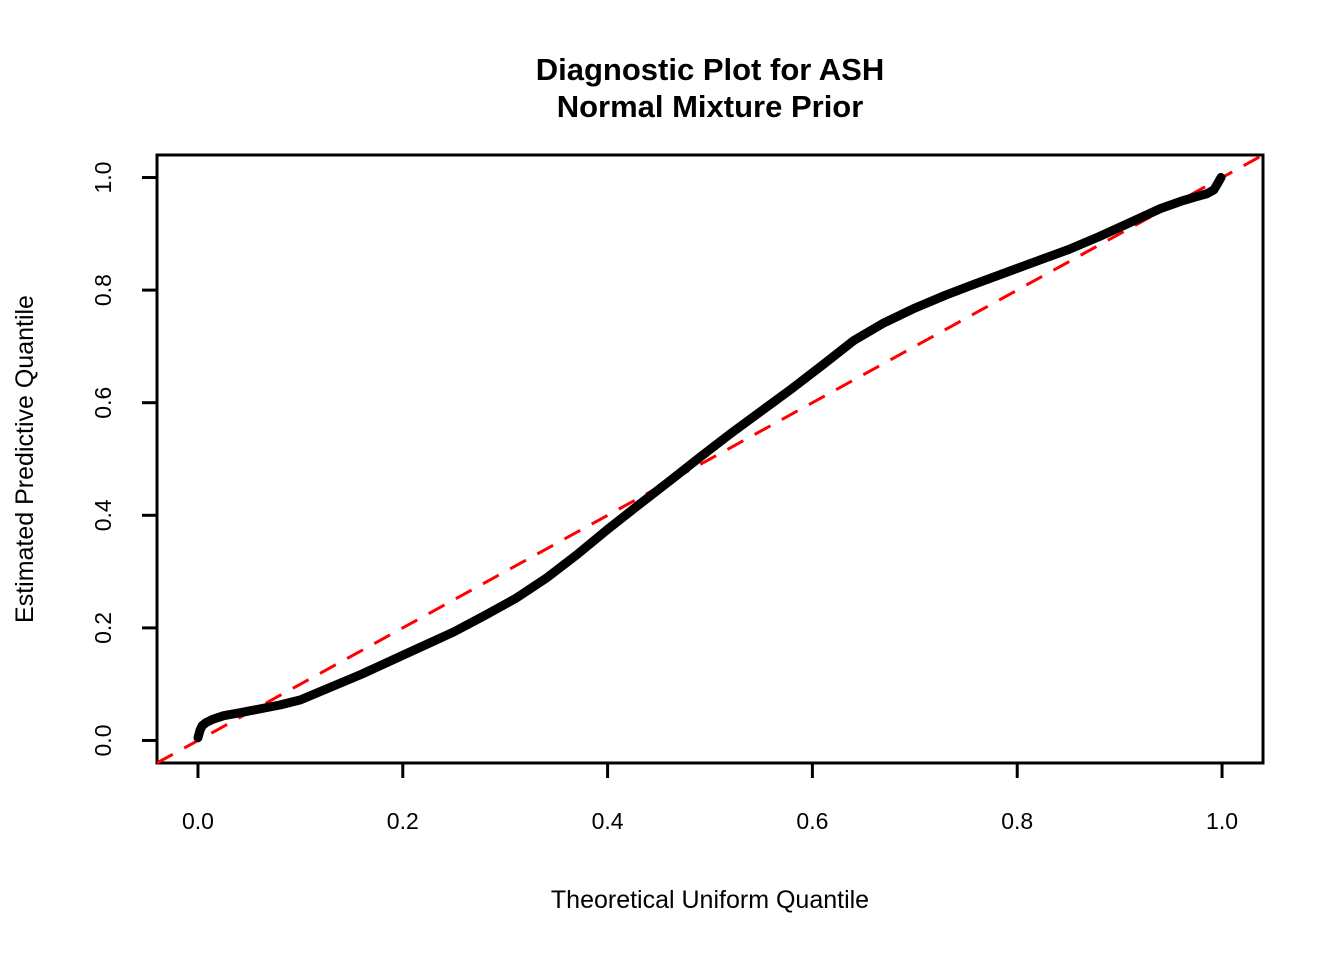  I want to click on y-axis-label: Estimated Predictive Quantile, so click(25, 459).